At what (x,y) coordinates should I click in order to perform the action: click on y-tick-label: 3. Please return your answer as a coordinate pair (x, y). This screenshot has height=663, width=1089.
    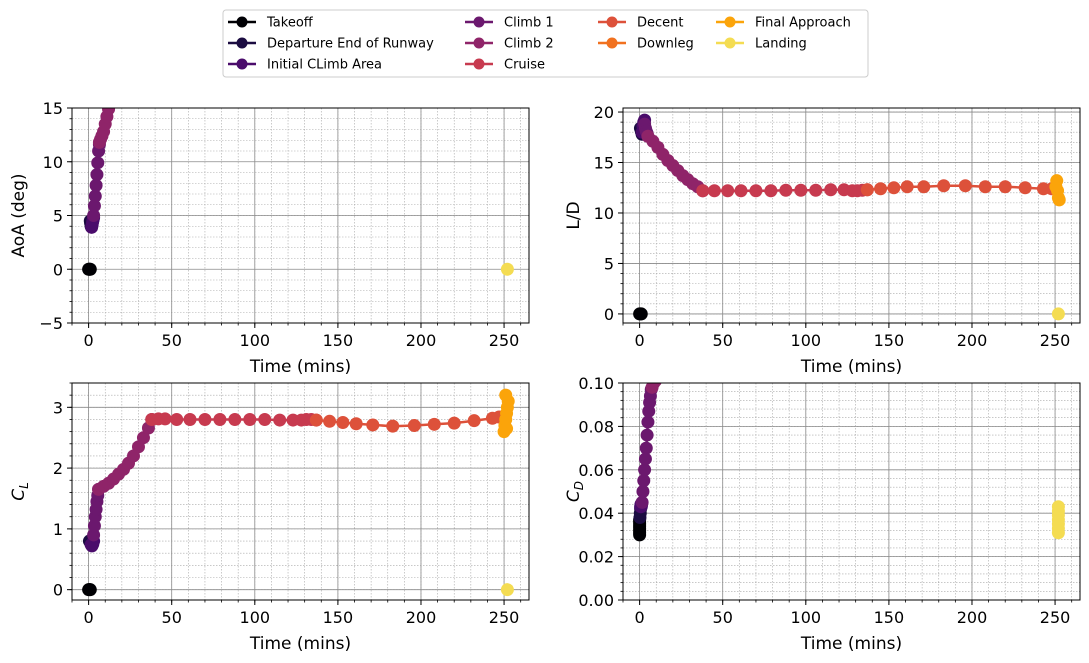
    Looking at the image, I should click on (58, 407).